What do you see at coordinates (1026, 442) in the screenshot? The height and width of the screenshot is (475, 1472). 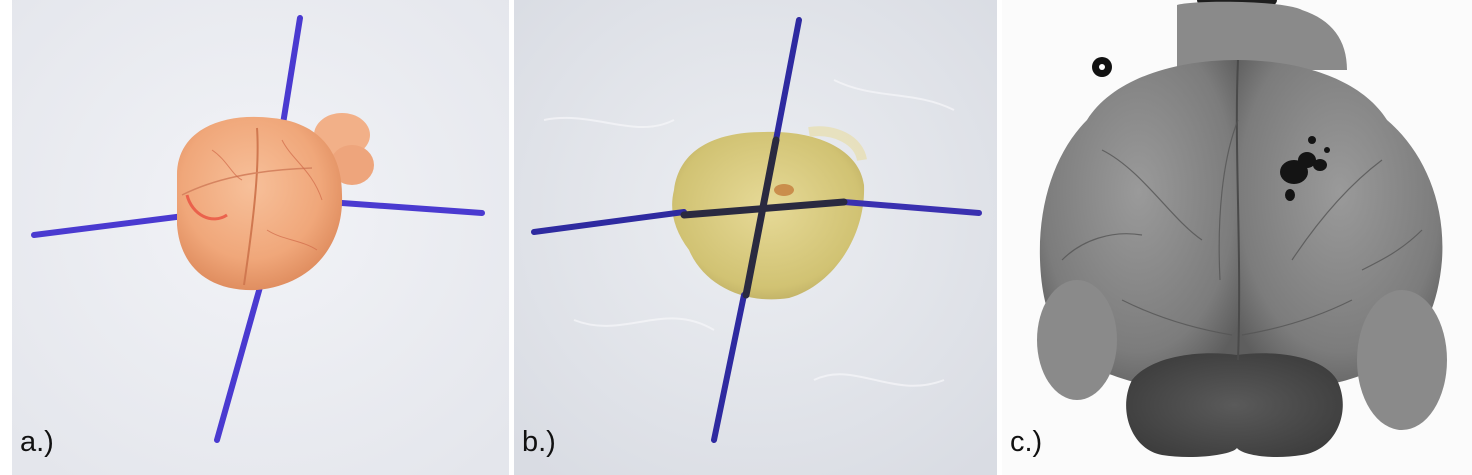 I see `panel-c-label: c.)` at bounding box center [1026, 442].